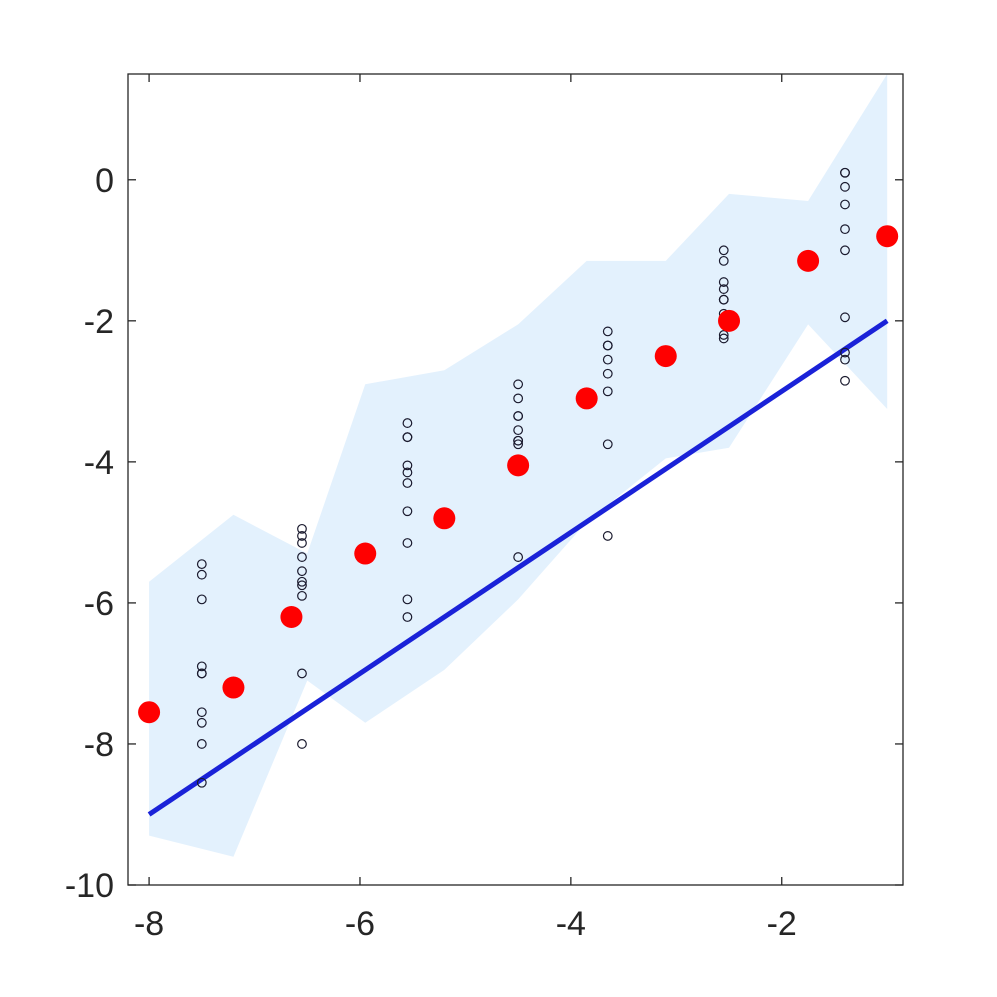  I want to click on y-tick-label: 0, so click(104, 181).